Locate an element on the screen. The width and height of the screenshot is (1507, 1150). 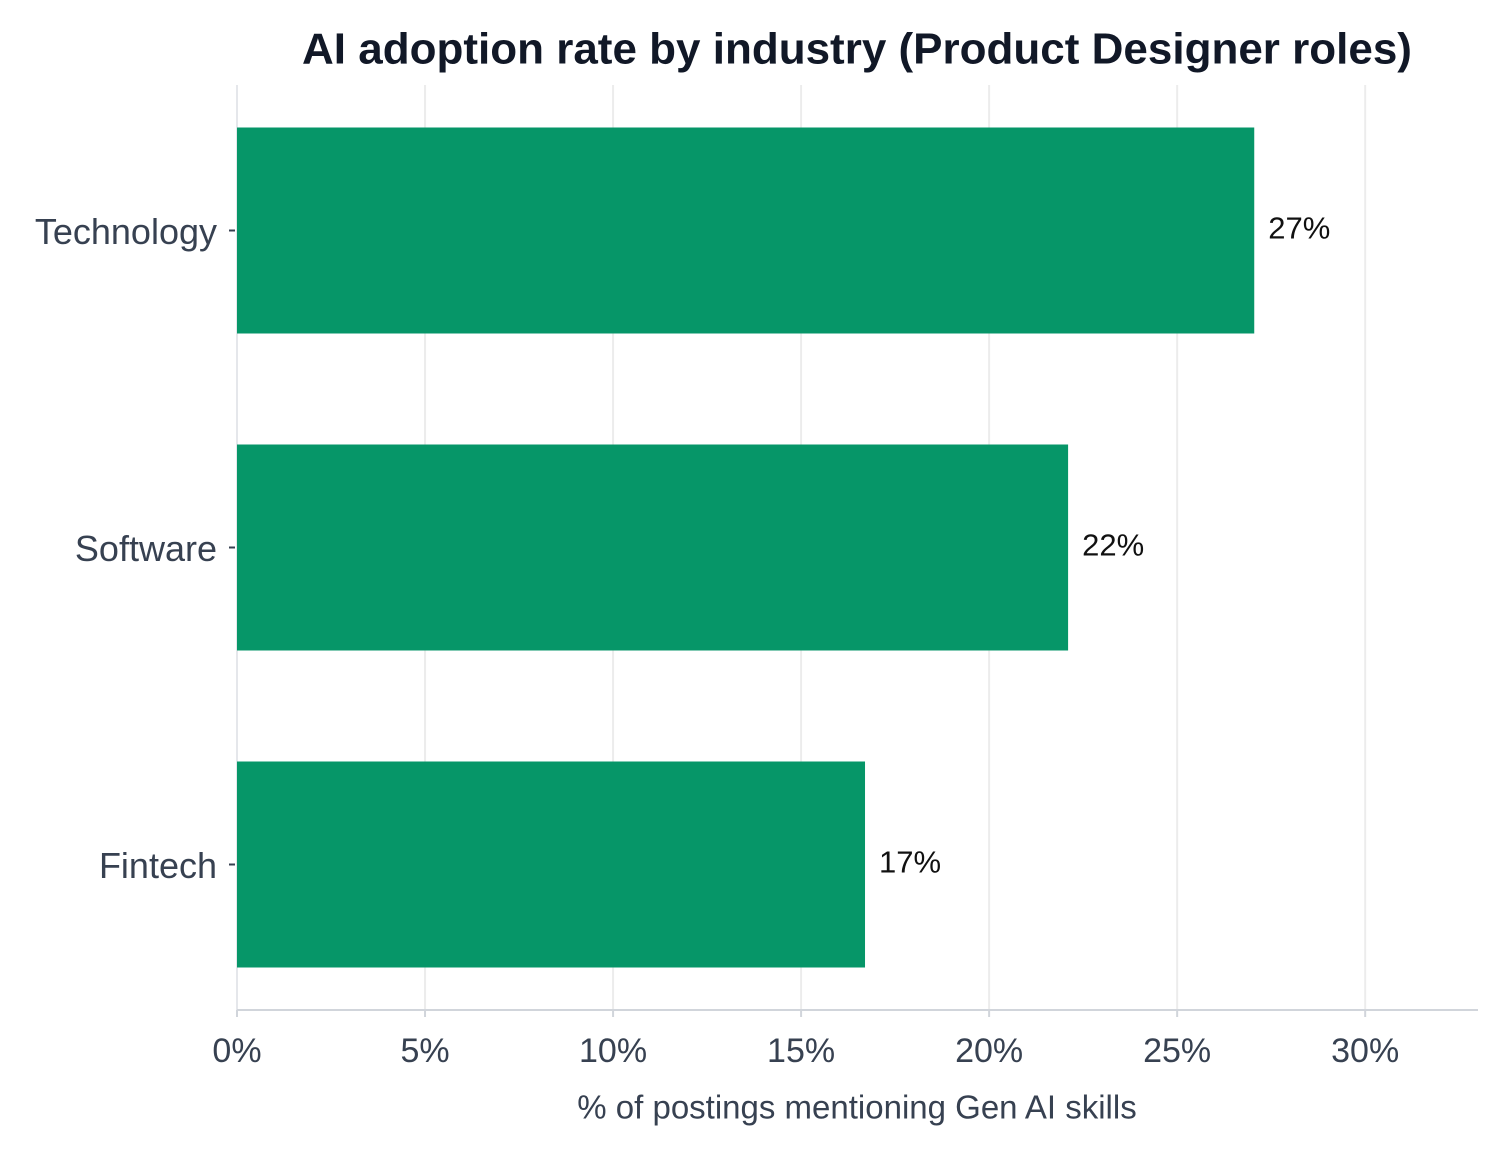
y-tick-label: Fintech is located at coordinates (158, 865).